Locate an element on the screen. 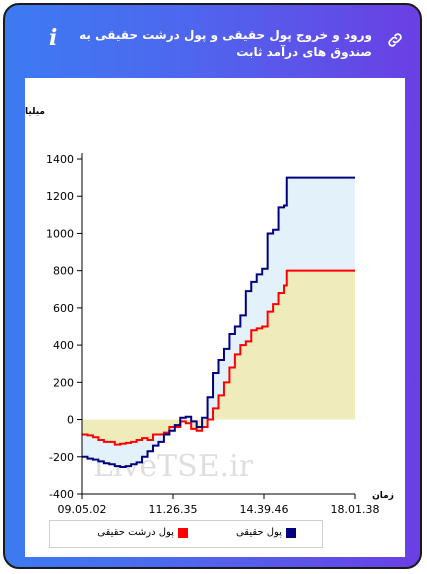 This screenshot has width=427, height=574. legend-real-money: پول حقیقی is located at coordinates (258, 532).